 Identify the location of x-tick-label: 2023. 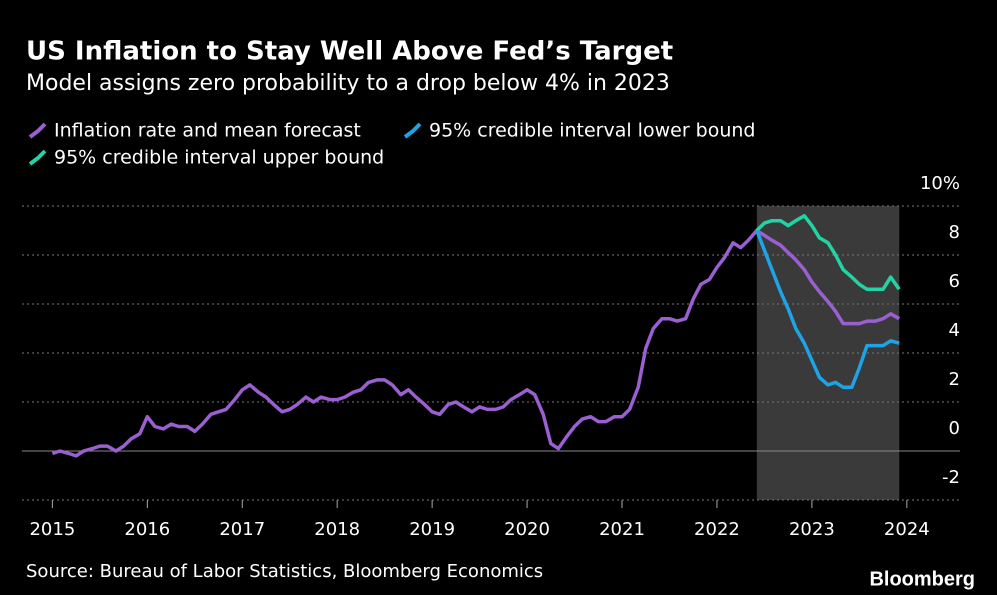
(812, 529).